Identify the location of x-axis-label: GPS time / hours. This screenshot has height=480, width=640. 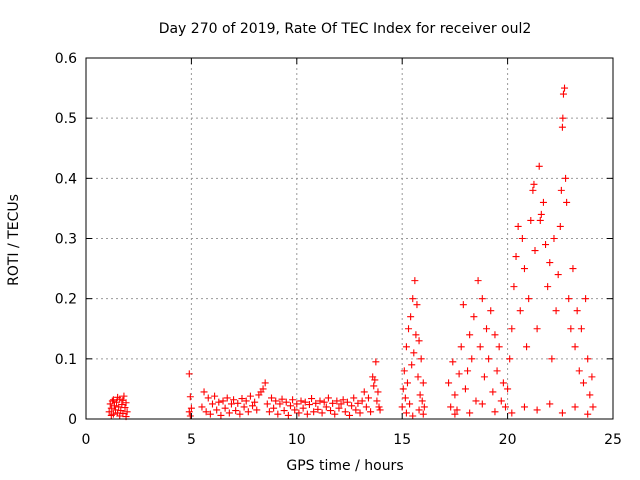
(344, 466).